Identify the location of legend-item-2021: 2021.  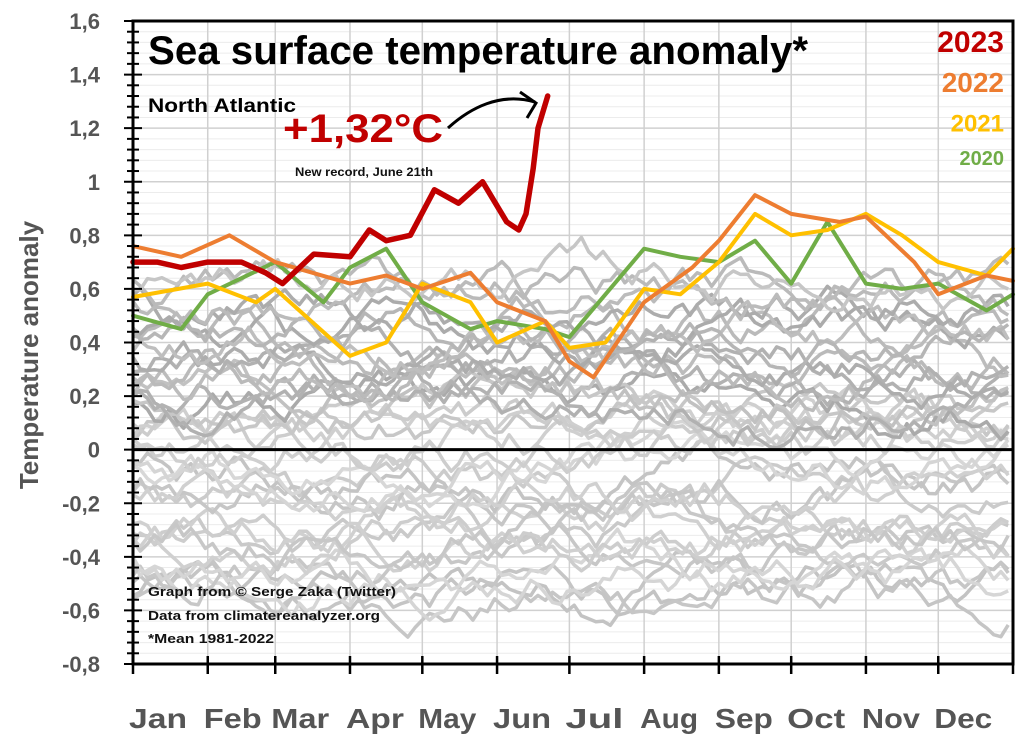
(977, 124).